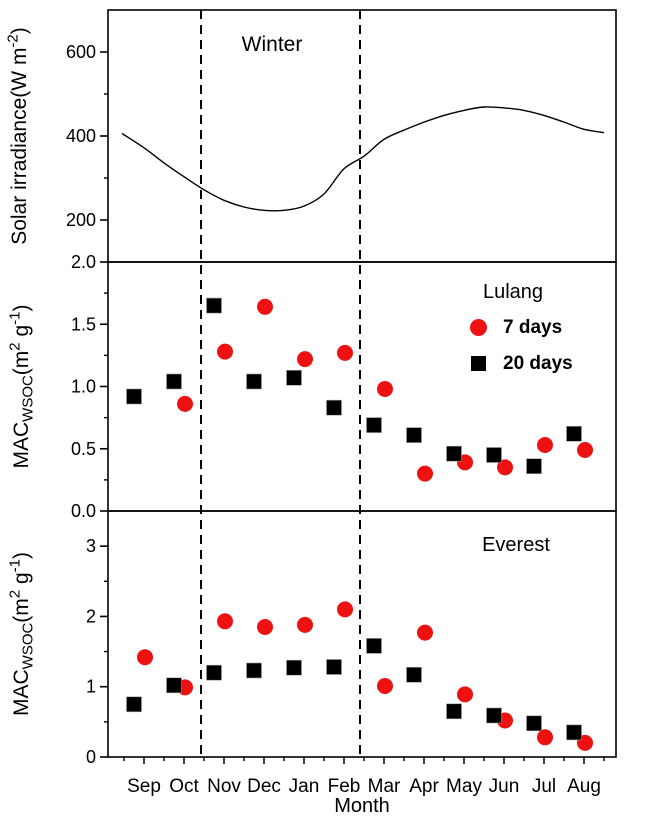  I want to click on station-label-lulang: Lulang, so click(513, 292).